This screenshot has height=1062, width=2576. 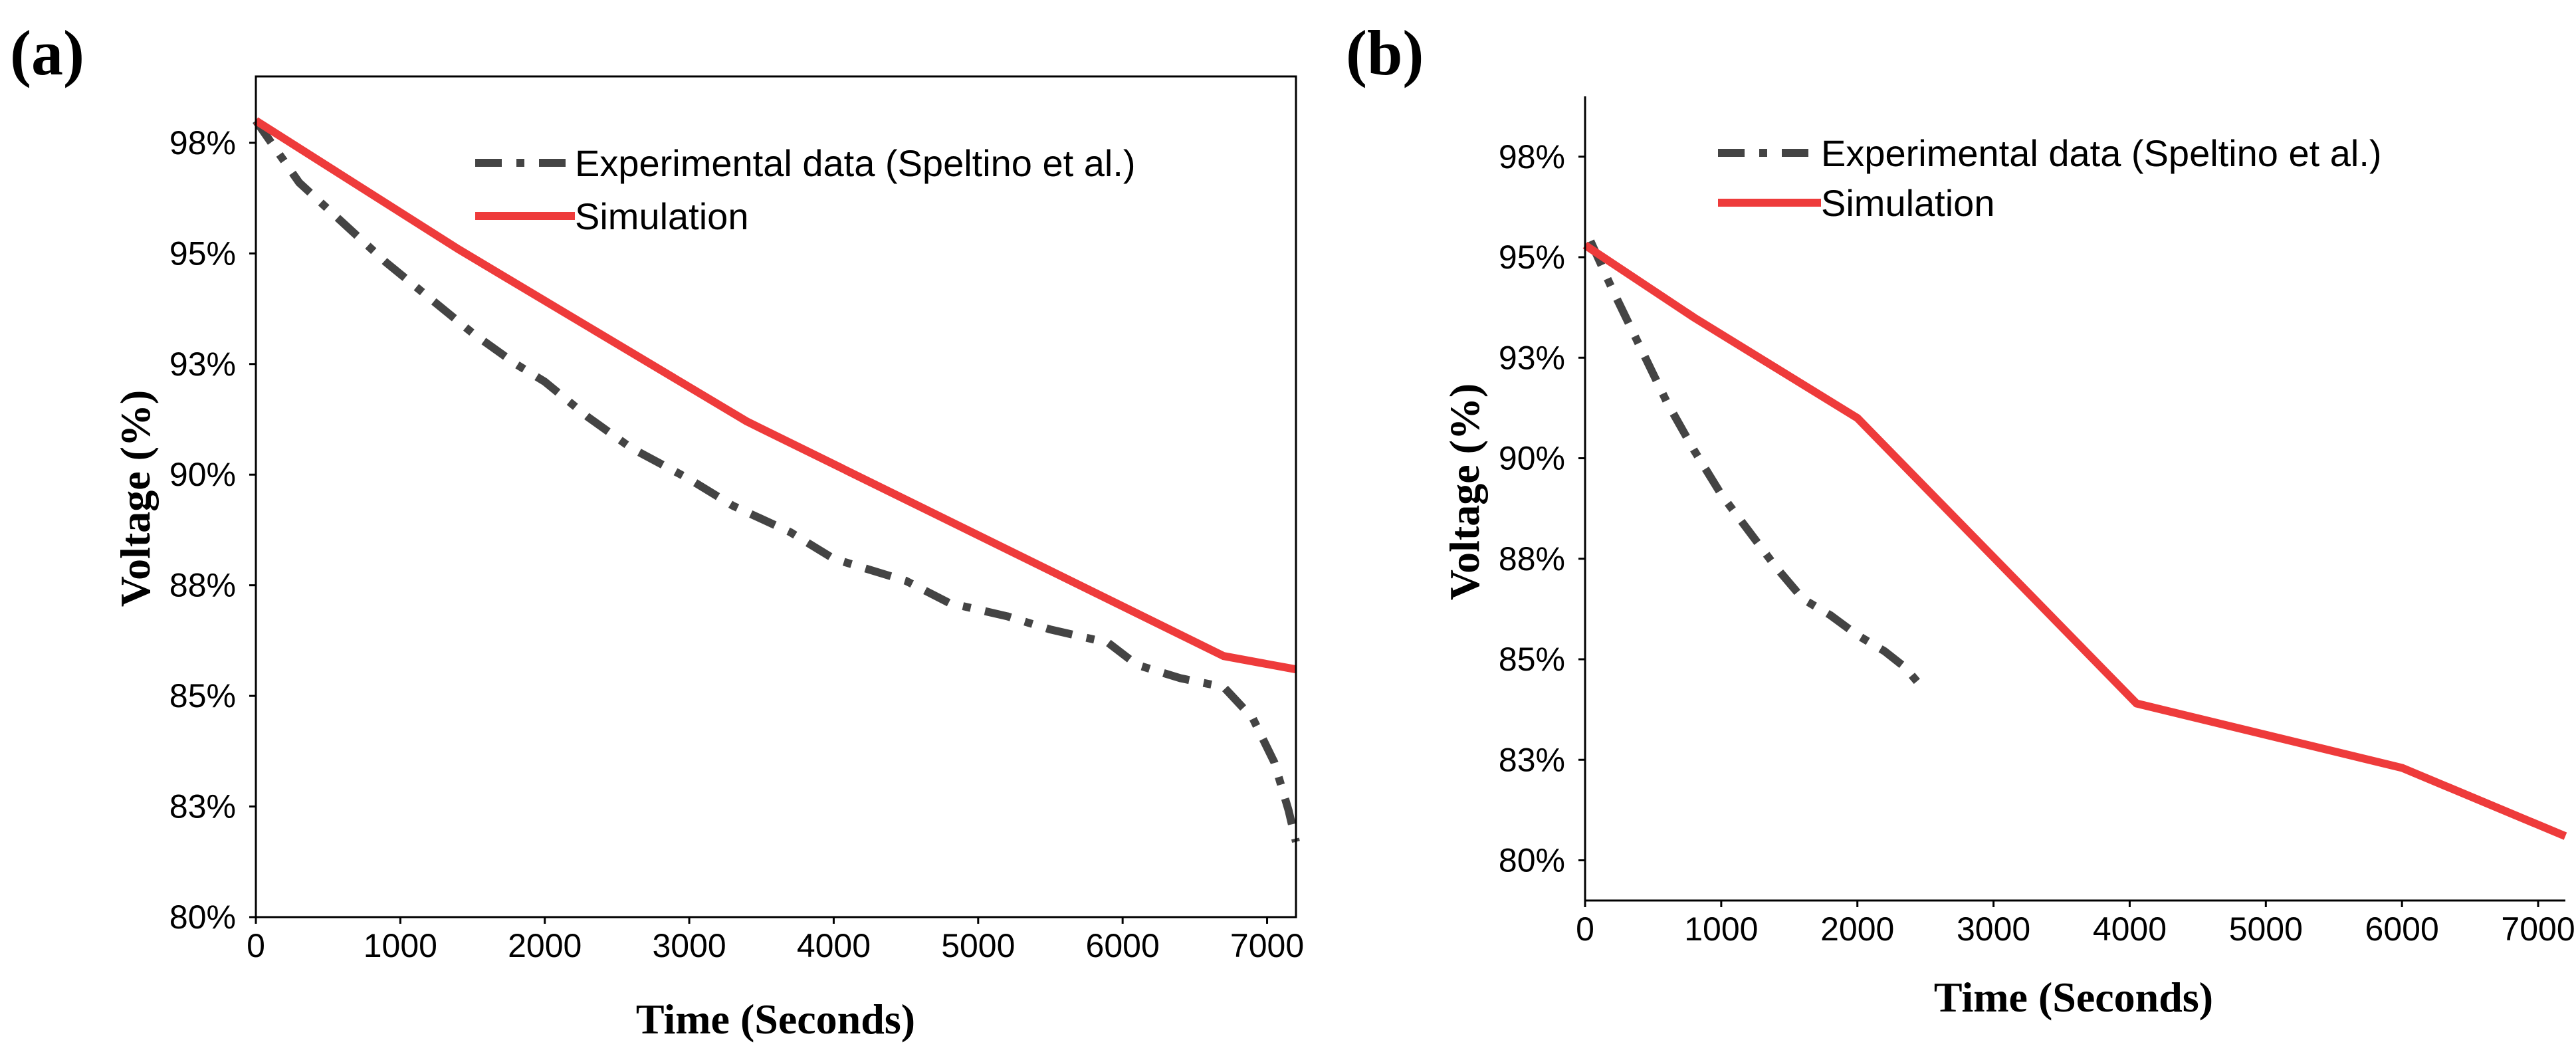 I want to click on panel-label: (a), so click(x=47, y=52).